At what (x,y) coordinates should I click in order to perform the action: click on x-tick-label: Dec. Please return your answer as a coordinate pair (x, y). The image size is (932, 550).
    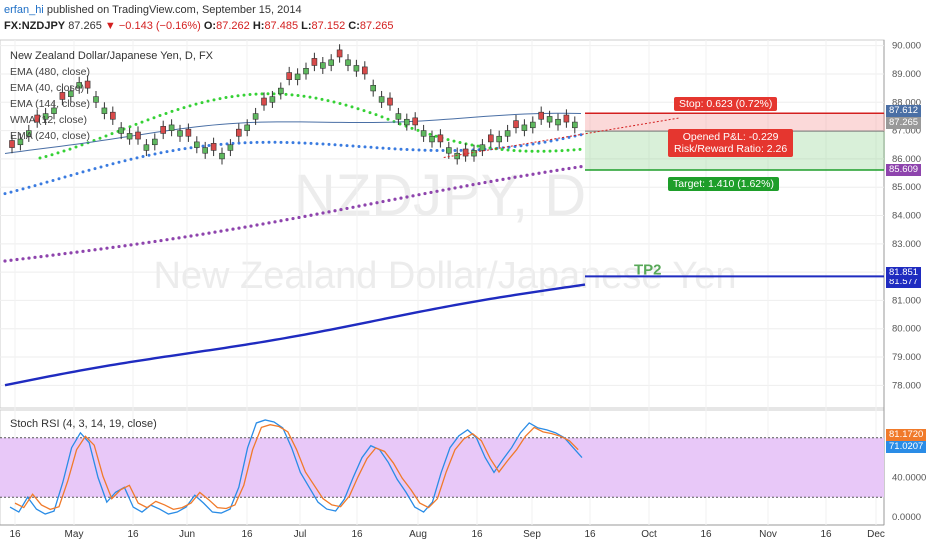
    Looking at the image, I should click on (876, 534).